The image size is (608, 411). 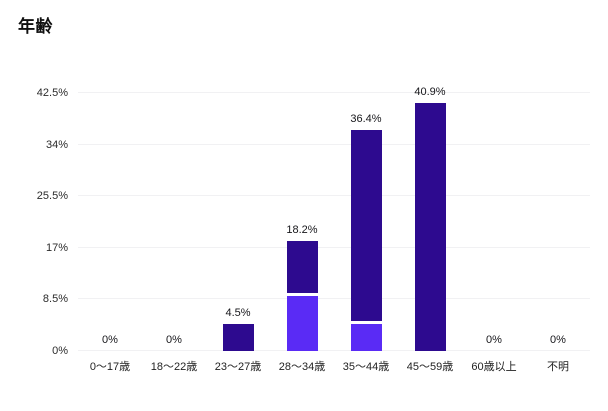 I want to click on y-tick-label: 25.5%, so click(x=52, y=196).